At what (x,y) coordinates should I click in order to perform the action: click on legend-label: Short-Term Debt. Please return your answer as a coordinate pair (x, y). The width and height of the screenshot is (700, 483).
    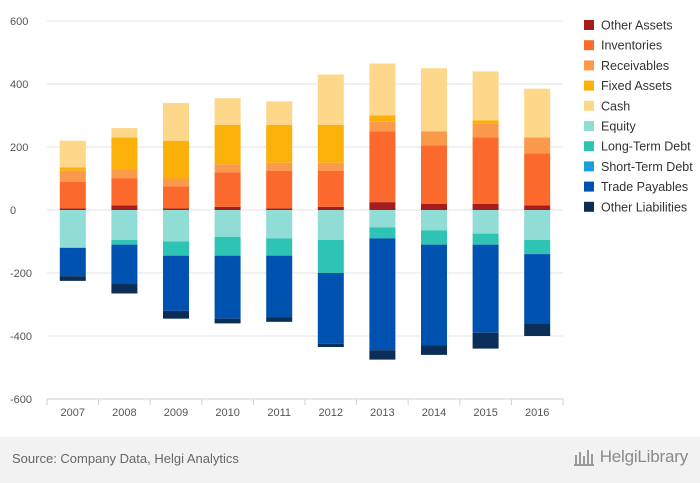
    Looking at the image, I should click on (647, 167).